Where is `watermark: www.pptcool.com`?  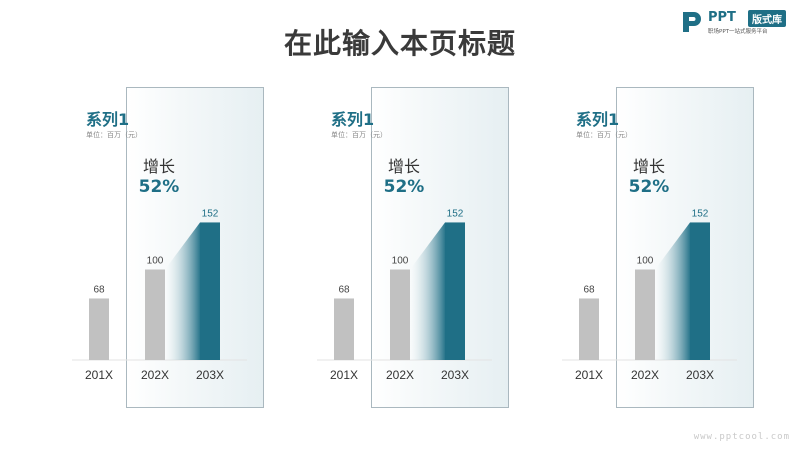 watermark: www.pptcool.com is located at coordinates (741, 437).